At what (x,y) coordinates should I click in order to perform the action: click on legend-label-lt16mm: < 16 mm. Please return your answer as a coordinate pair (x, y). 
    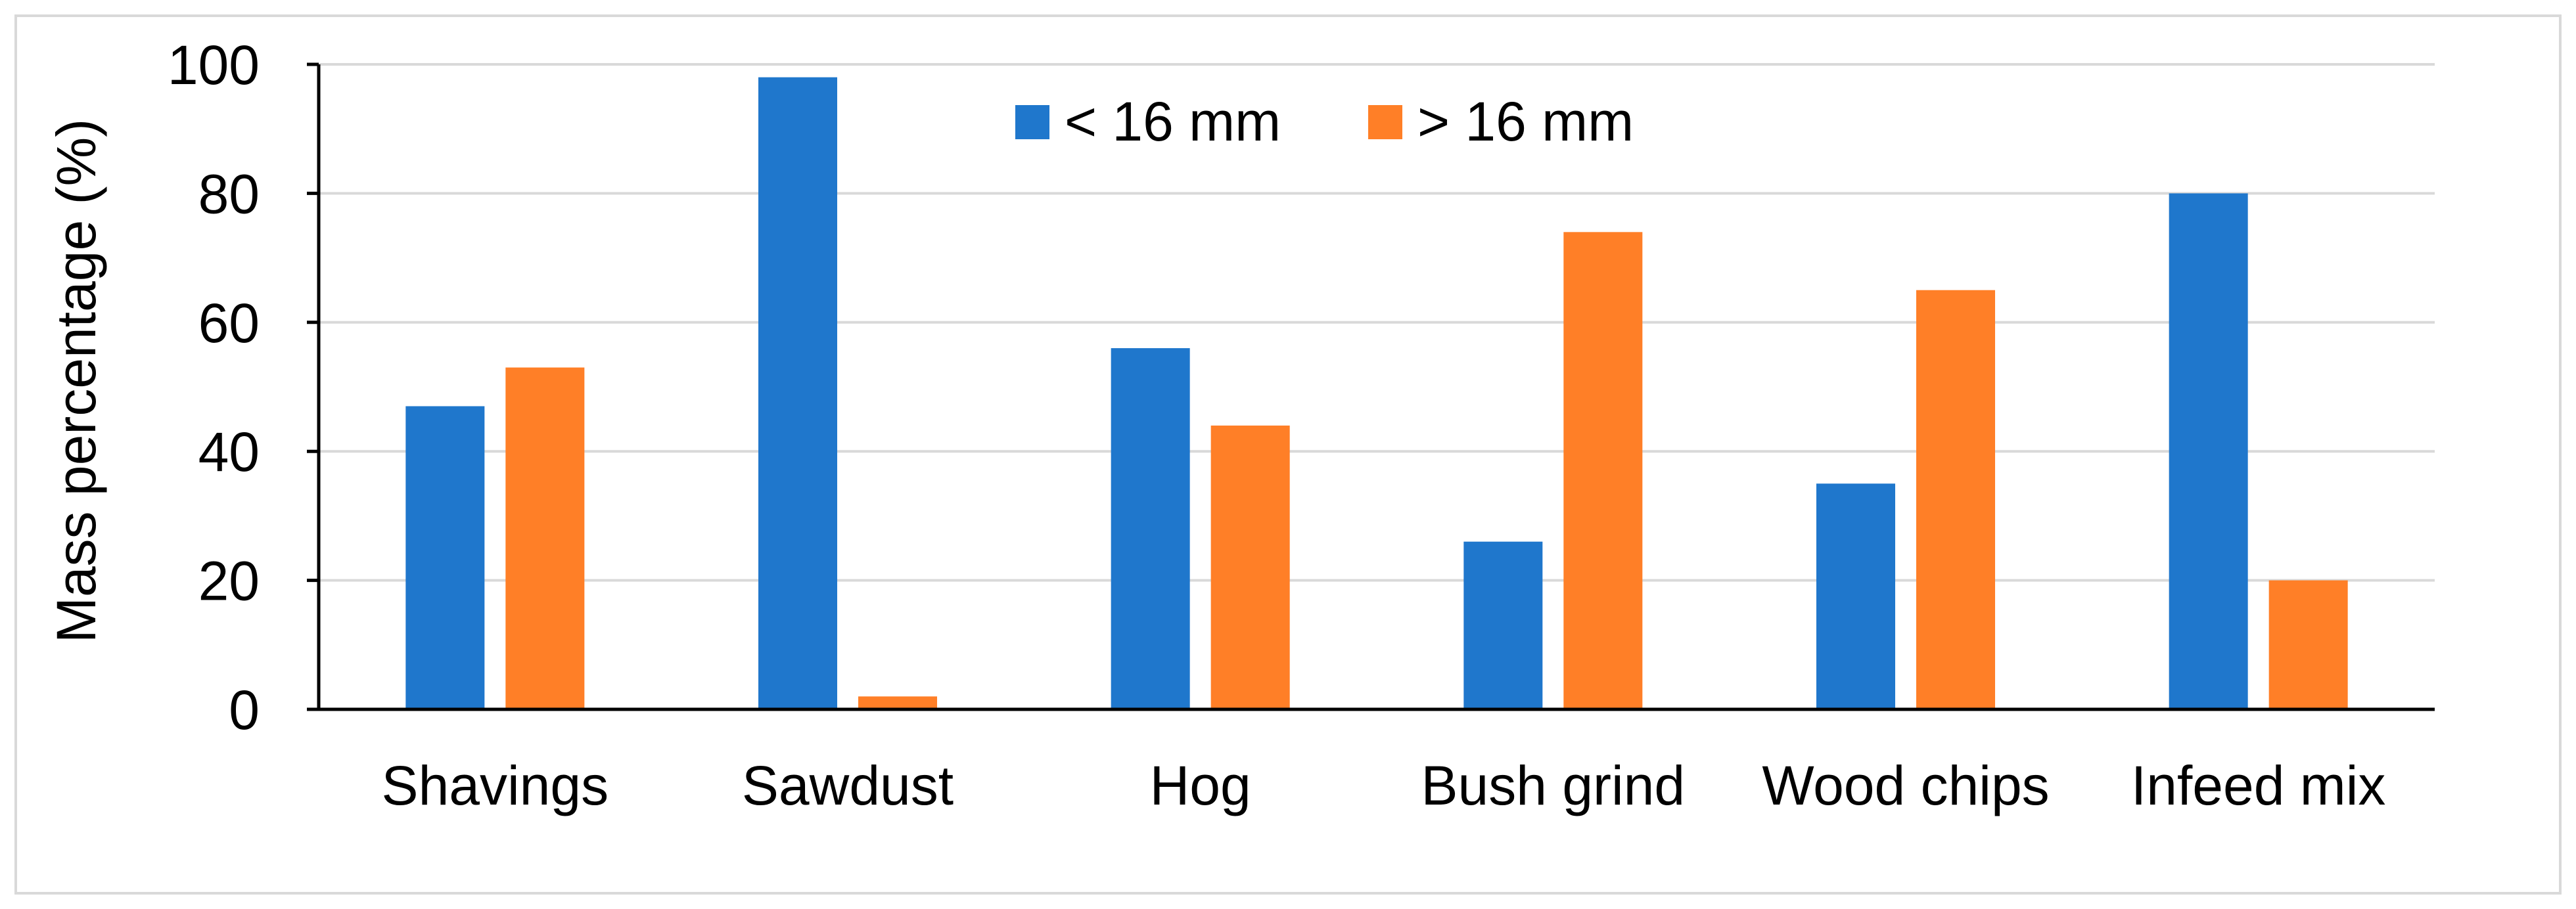
    Looking at the image, I should click on (1173, 121).